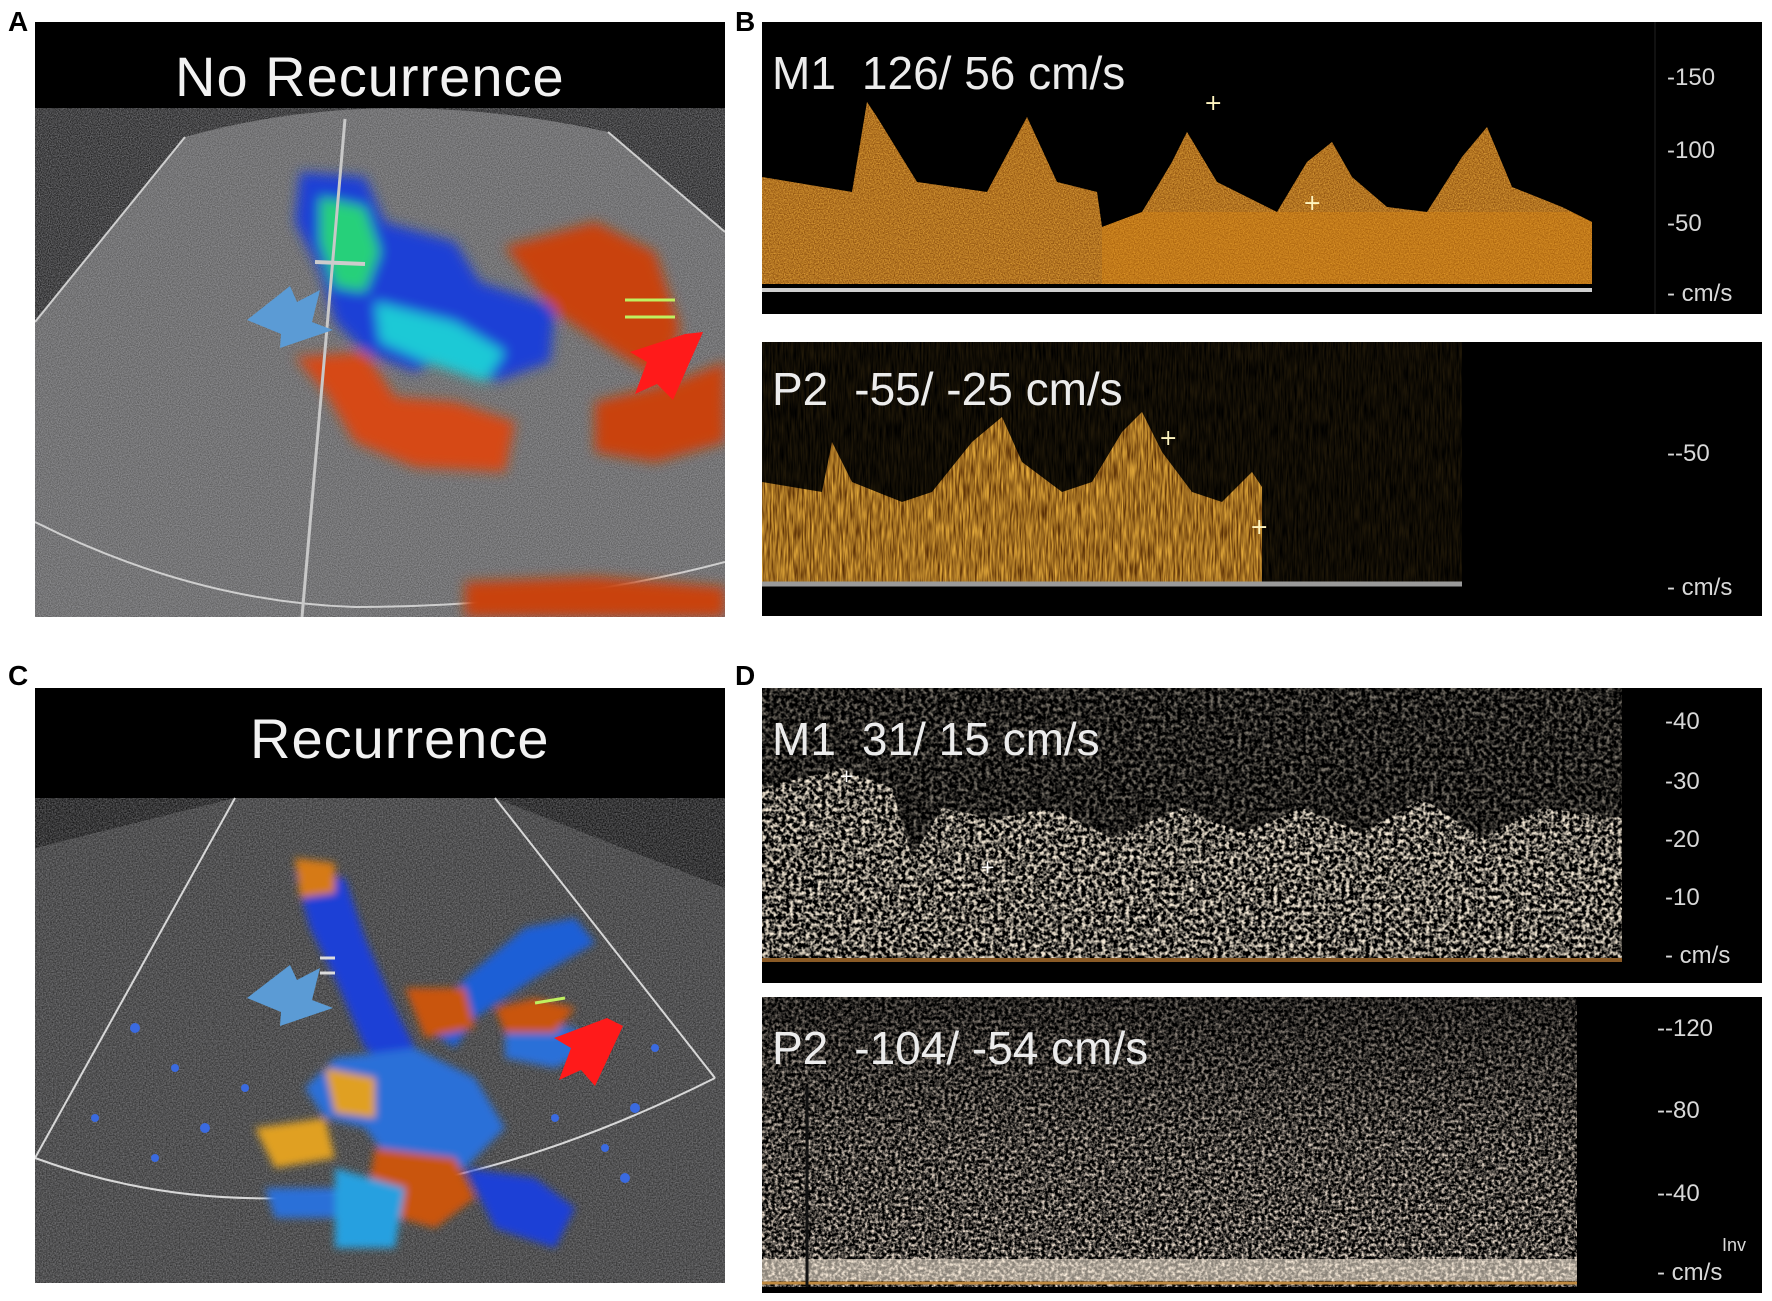  What do you see at coordinates (425, 1053) in the screenshot?
I see `color-flow-c` at bounding box center [425, 1053].